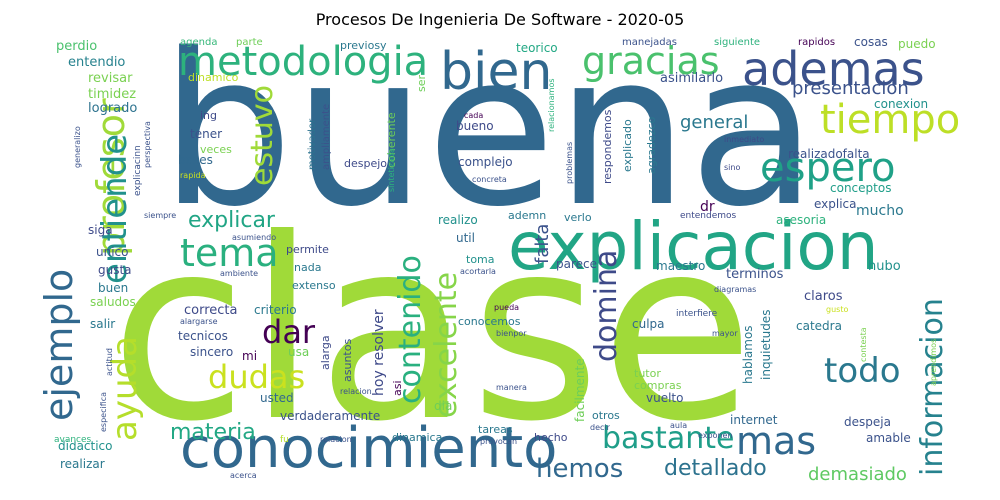 Image resolution: width=1000 pixels, height=500 pixels. I want to click on word: contesta, so click(863, 344).